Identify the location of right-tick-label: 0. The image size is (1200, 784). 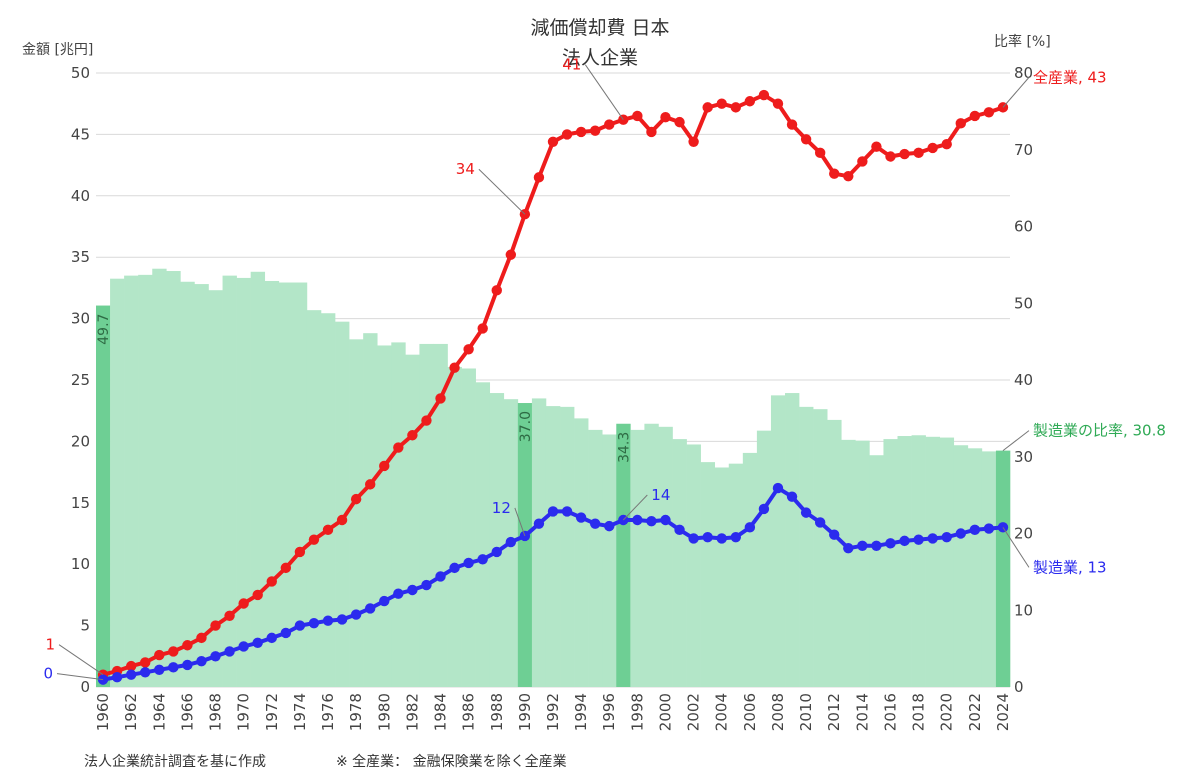
(1019, 687).